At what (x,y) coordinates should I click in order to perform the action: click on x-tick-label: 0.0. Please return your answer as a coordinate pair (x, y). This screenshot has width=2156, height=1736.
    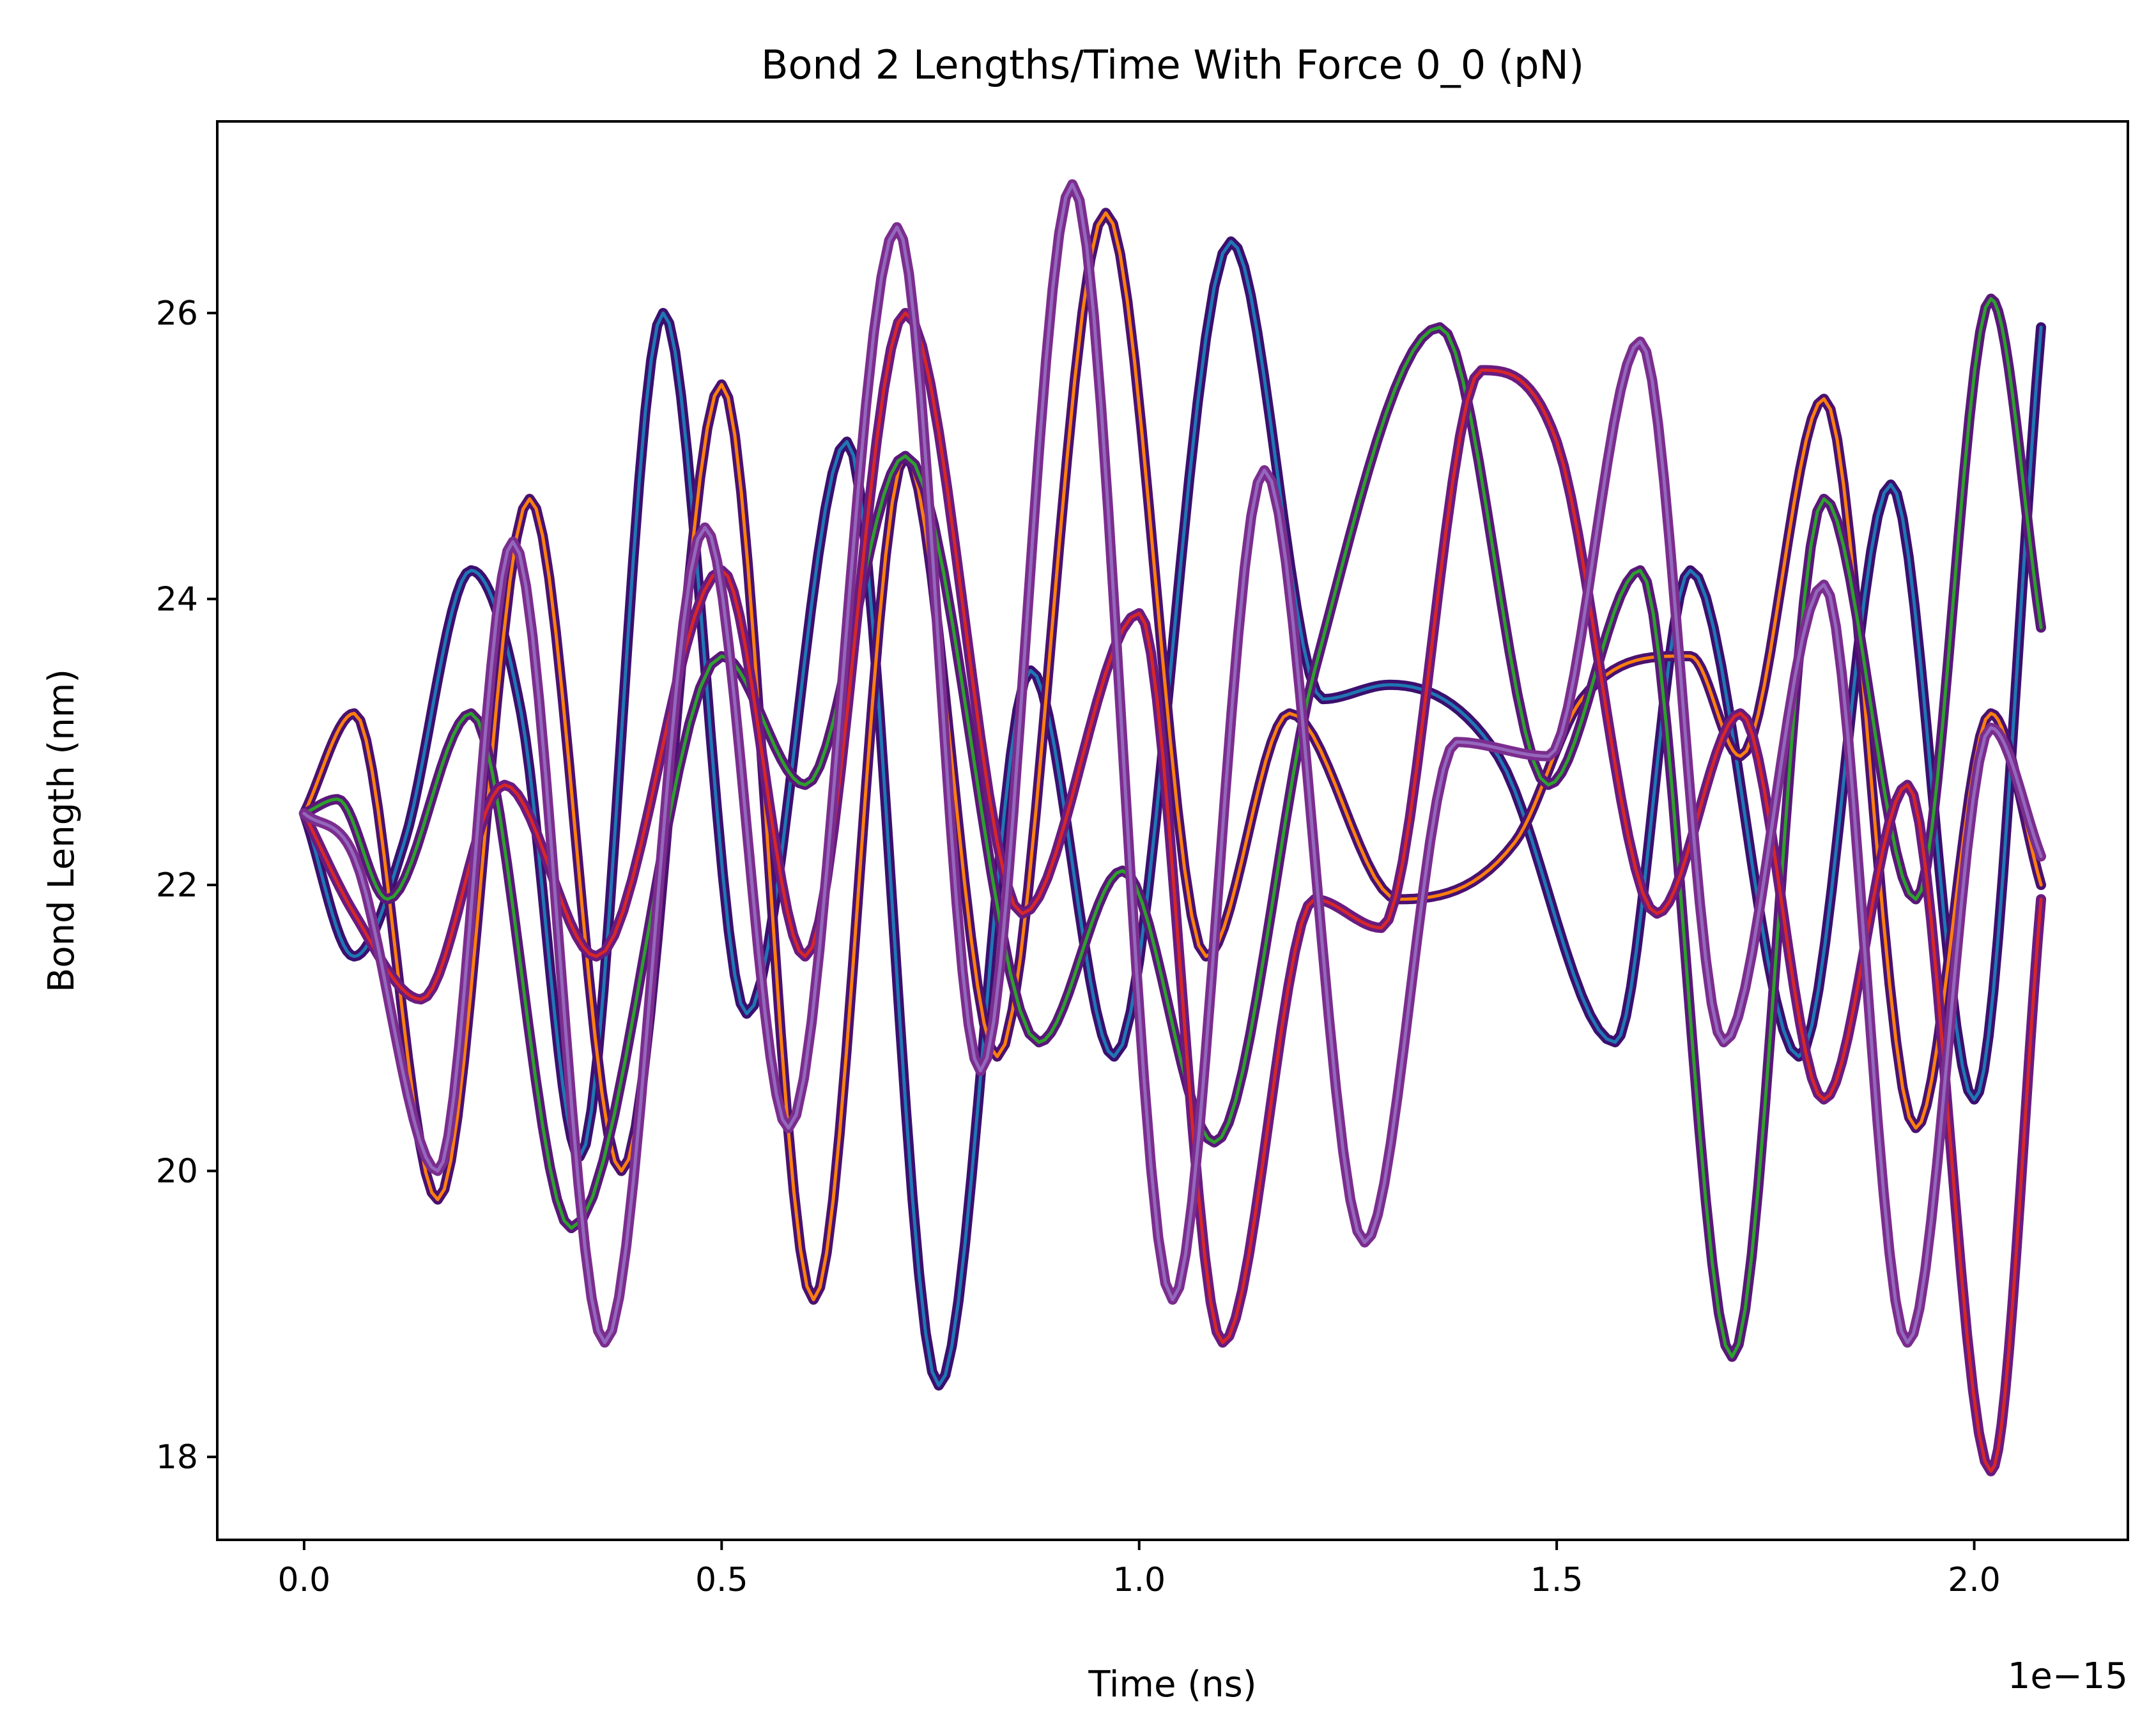
    Looking at the image, I should click on (304, 1580).